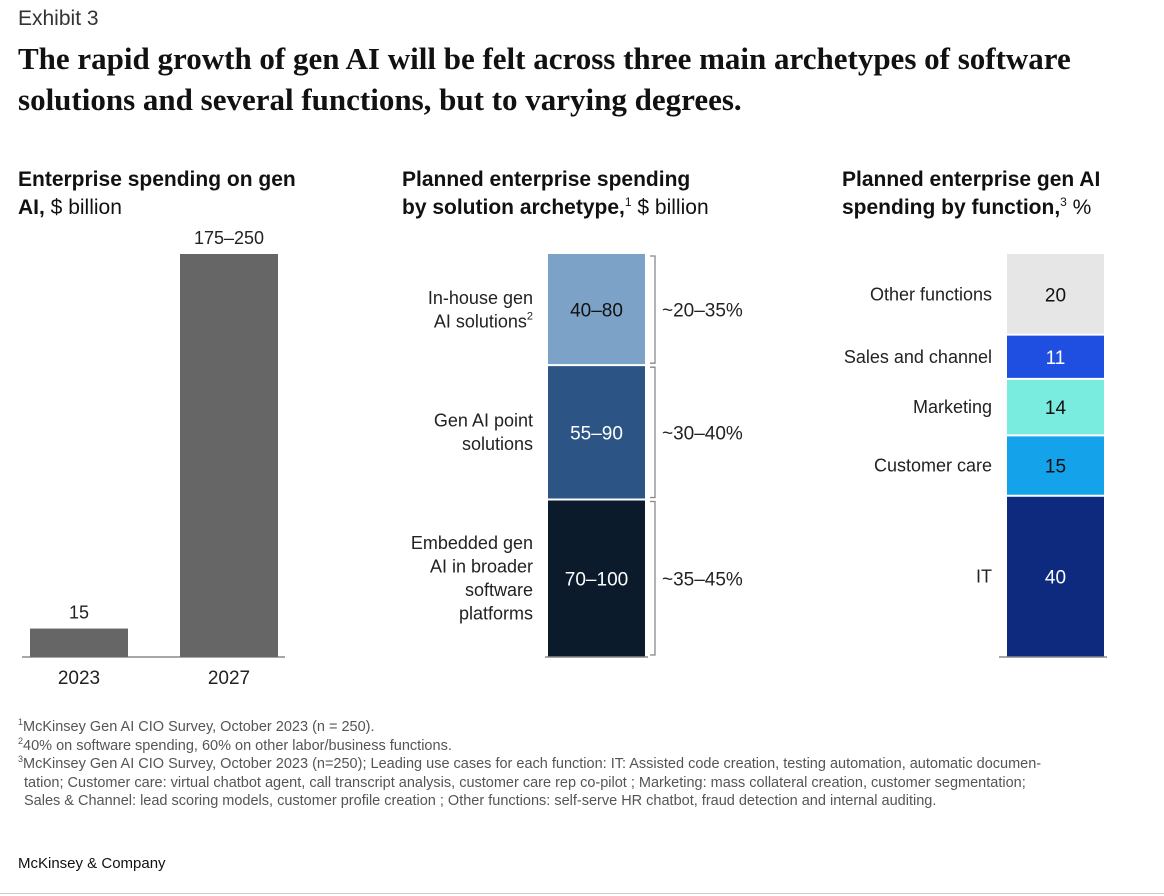 The height and width of the screenshot is (896, 1164). Describe the element at coordinates (971, 179) in the screenshot. I see `panel3-title-bold-1: Planned enterprise gen AI` at that location.